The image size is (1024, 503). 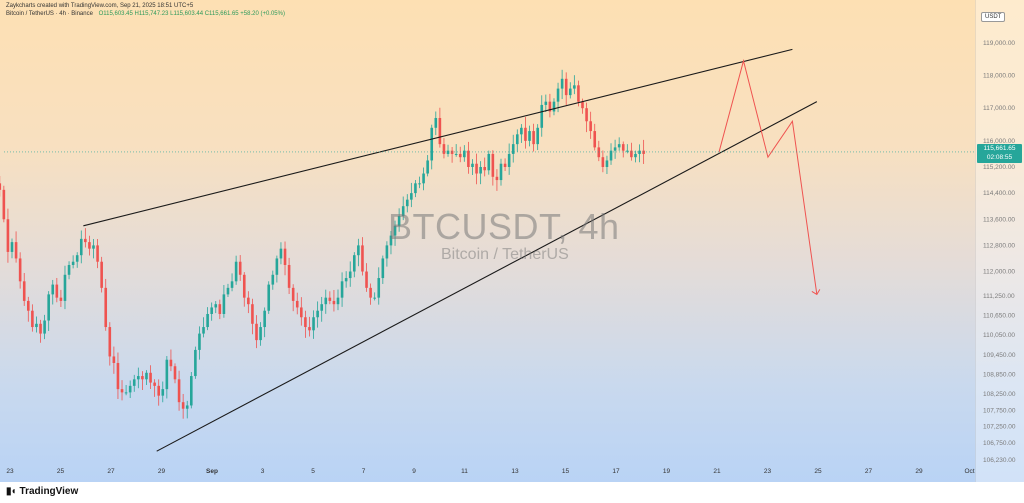 What do you see at coordinates (999, 296) in the screenshot?
I see `price-tick-label: 111,250.00` at bounding box center [999, 296].